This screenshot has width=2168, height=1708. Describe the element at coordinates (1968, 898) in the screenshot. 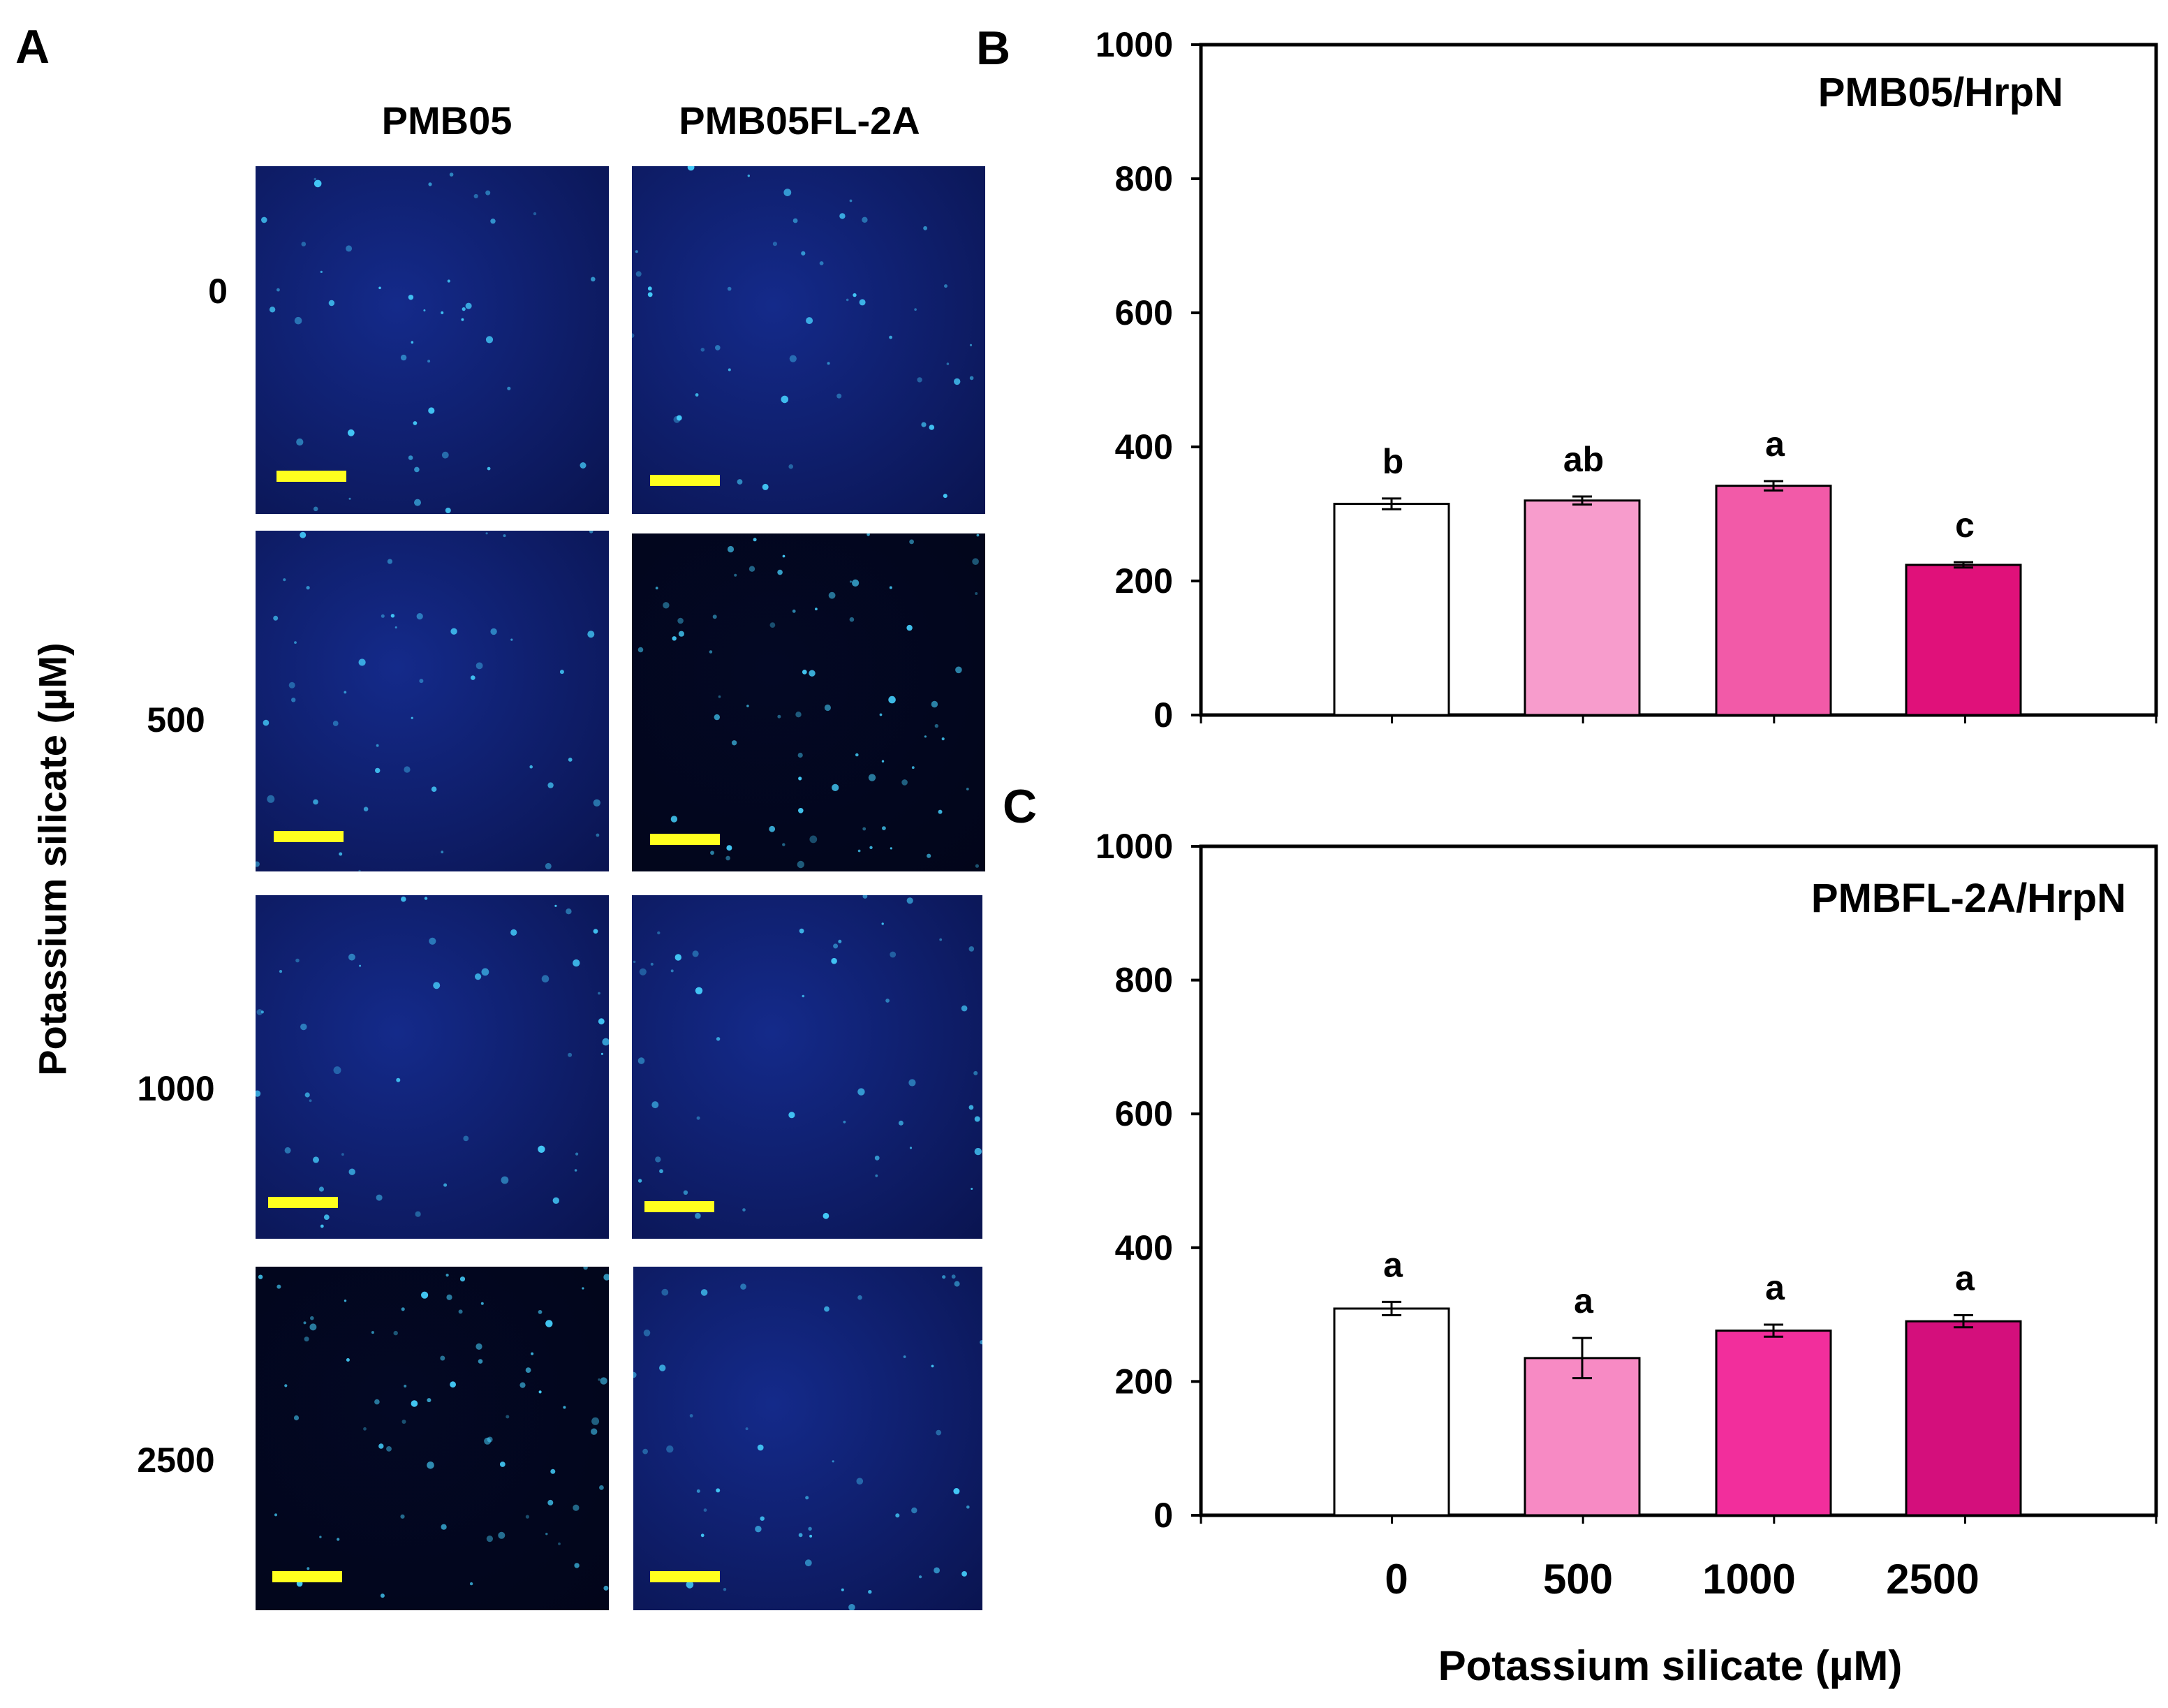

I see `chart-title: PMBFL-2A/HrpN` at that location.